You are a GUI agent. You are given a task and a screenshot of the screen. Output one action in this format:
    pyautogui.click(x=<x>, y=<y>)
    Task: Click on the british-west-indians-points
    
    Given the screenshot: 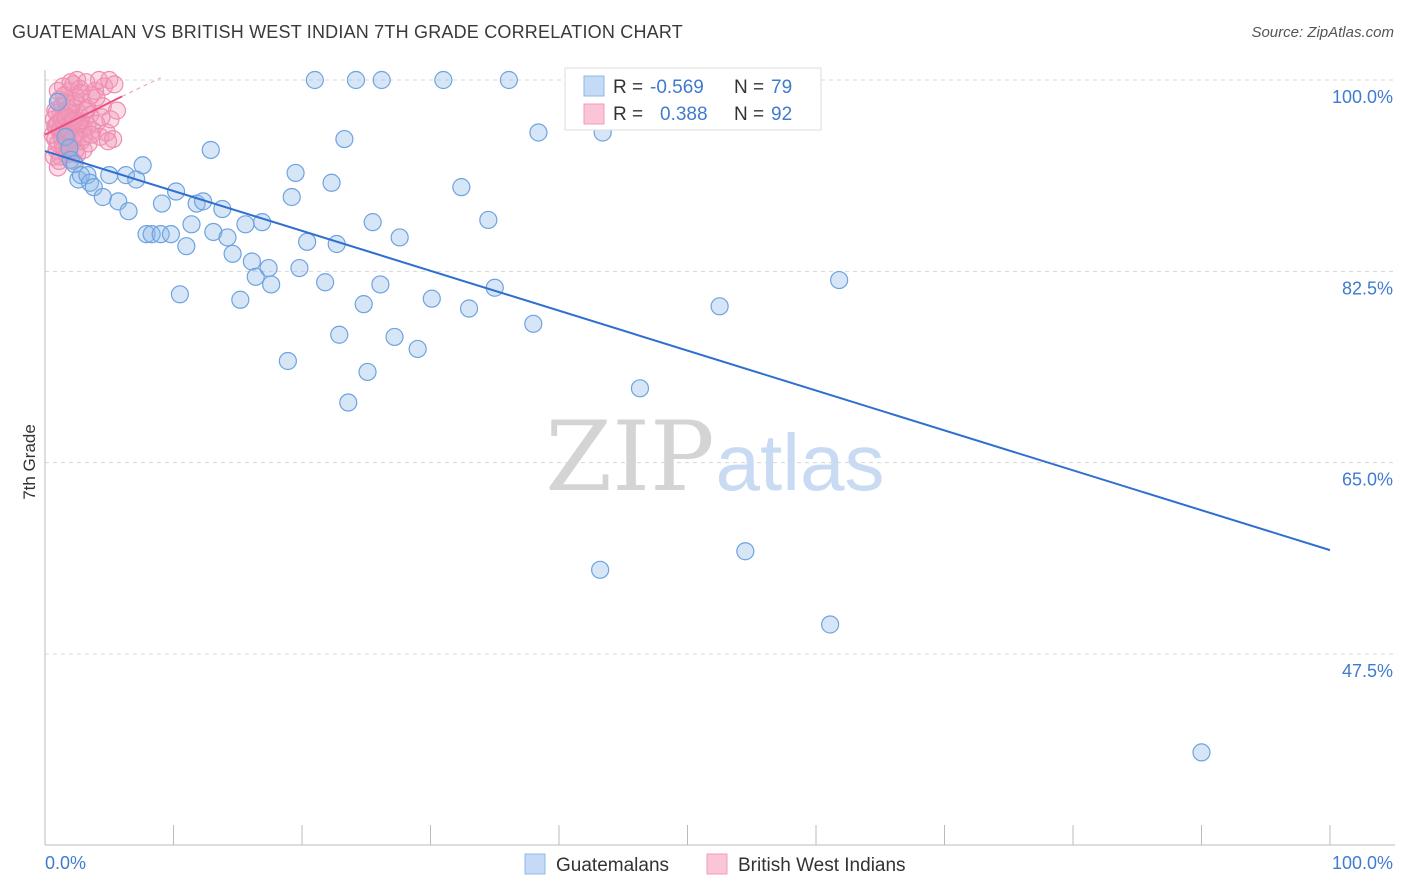 What is the action you would take?
    pyautogui.click(x=85, y=123)
    